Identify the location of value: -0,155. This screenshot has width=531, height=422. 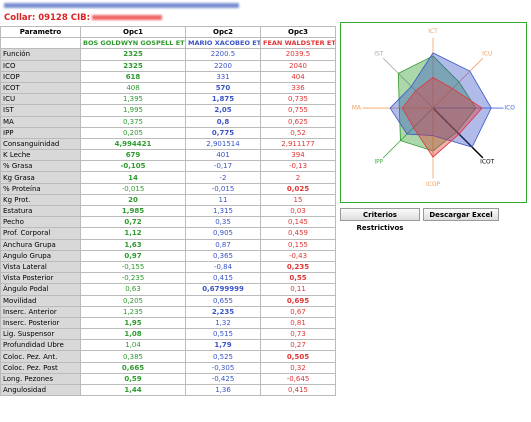
(133, 267).